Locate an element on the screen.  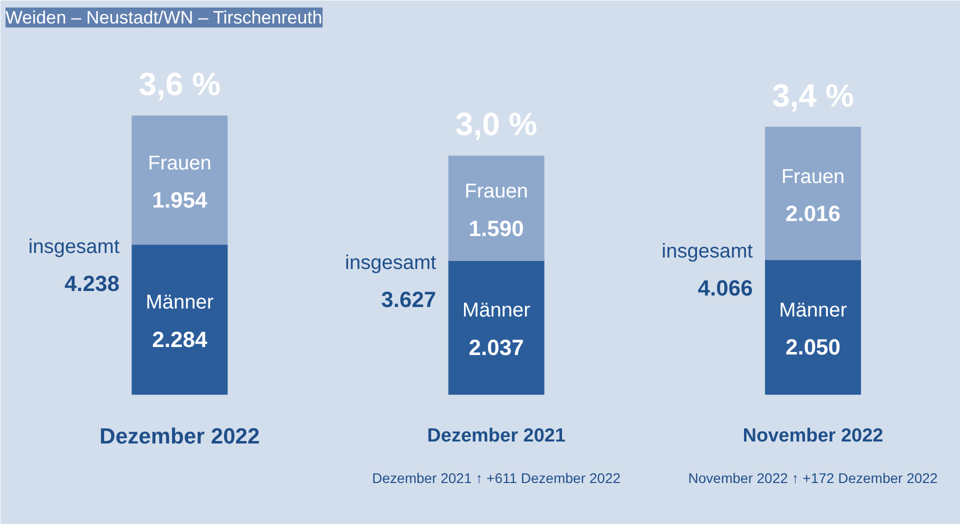
text: November 2022 ↑ +172 Dezember 2022 is located at coordinates (813, 478).